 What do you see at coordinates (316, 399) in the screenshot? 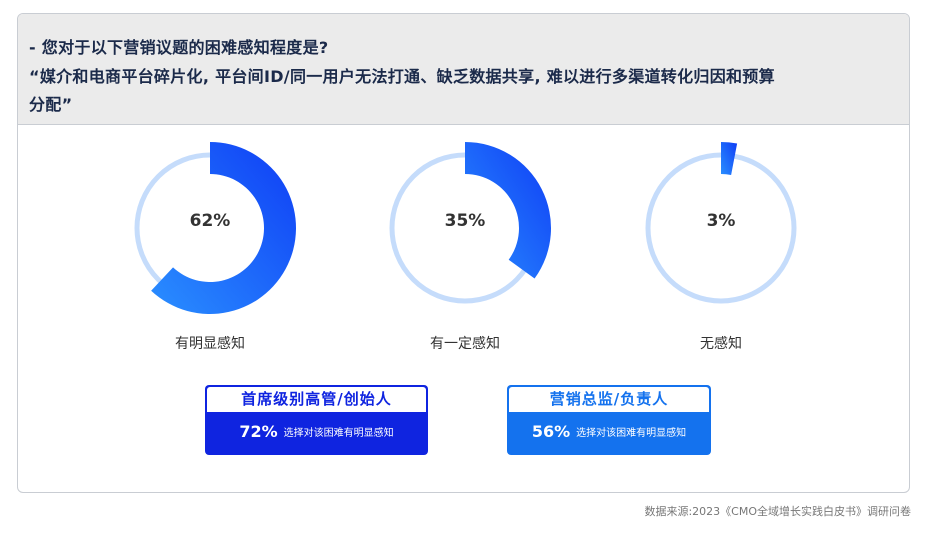
I see `callout-title: 首席级别高管/创始人` at bounding box center [316, 399].